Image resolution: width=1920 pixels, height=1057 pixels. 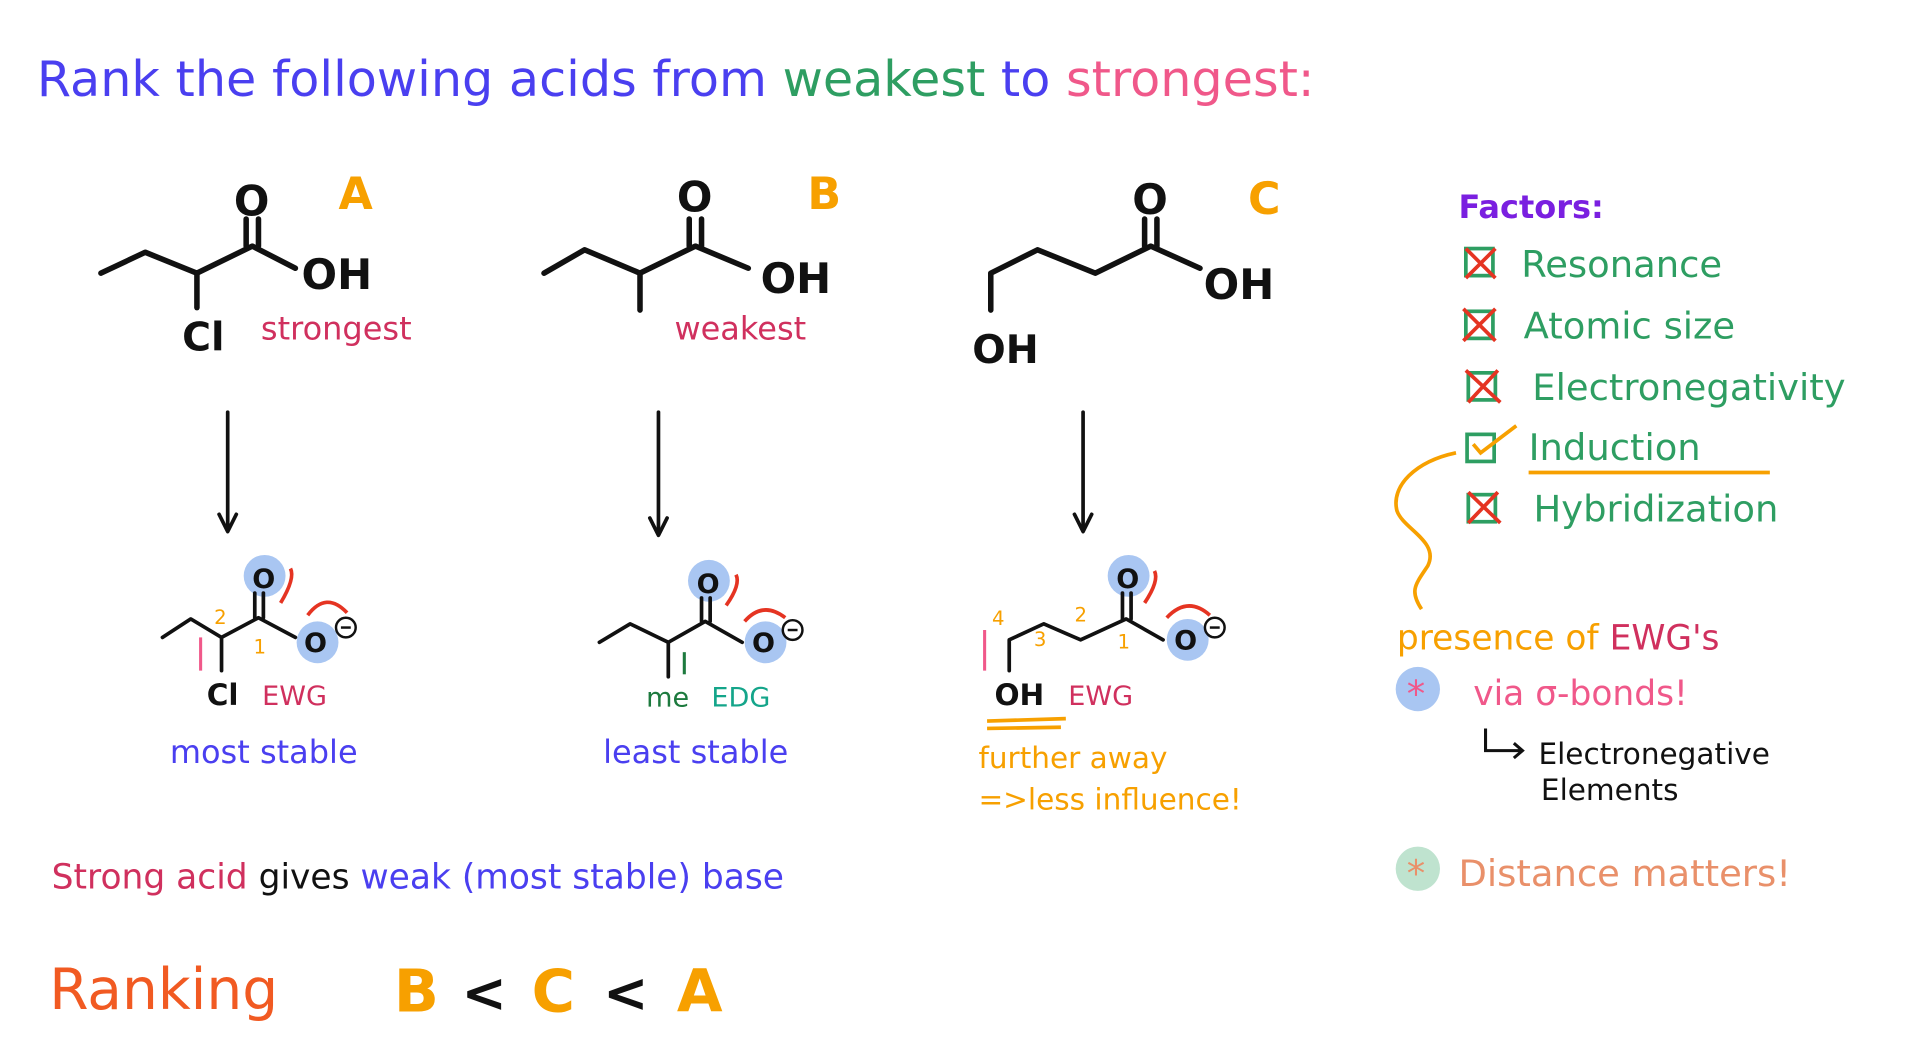 What do you see at coordinates (1624, 873) in the screenshot?
I see `distance-note: Distance matters!` at bounding box center [1624, 873].